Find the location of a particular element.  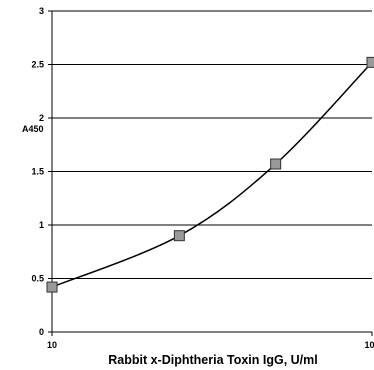

y-tick-label: 0.5 is located at coordinates (37, 279).